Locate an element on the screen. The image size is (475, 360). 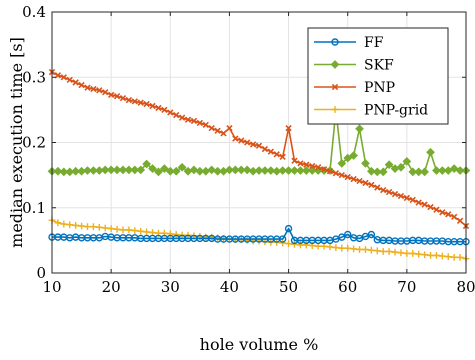
legend-label-pnp: PNP is located at coordinates (379, 88).